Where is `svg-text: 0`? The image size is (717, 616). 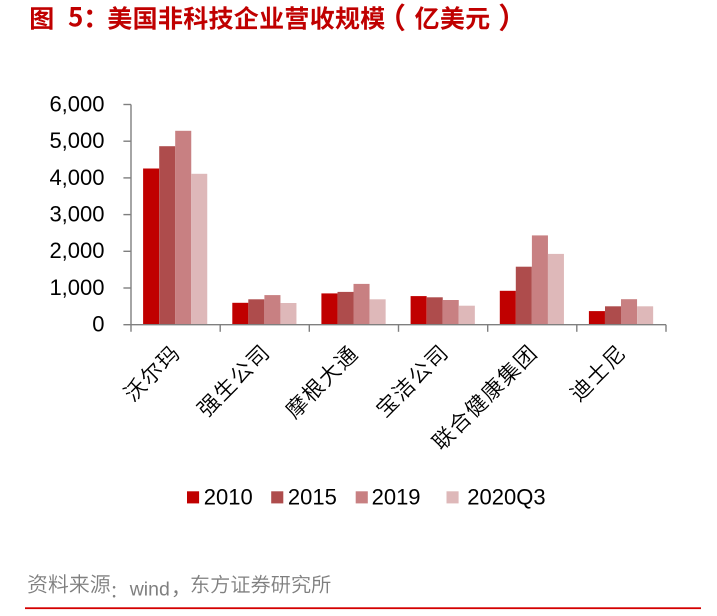 svg-text: 0 is located at coordinates (98, 324).